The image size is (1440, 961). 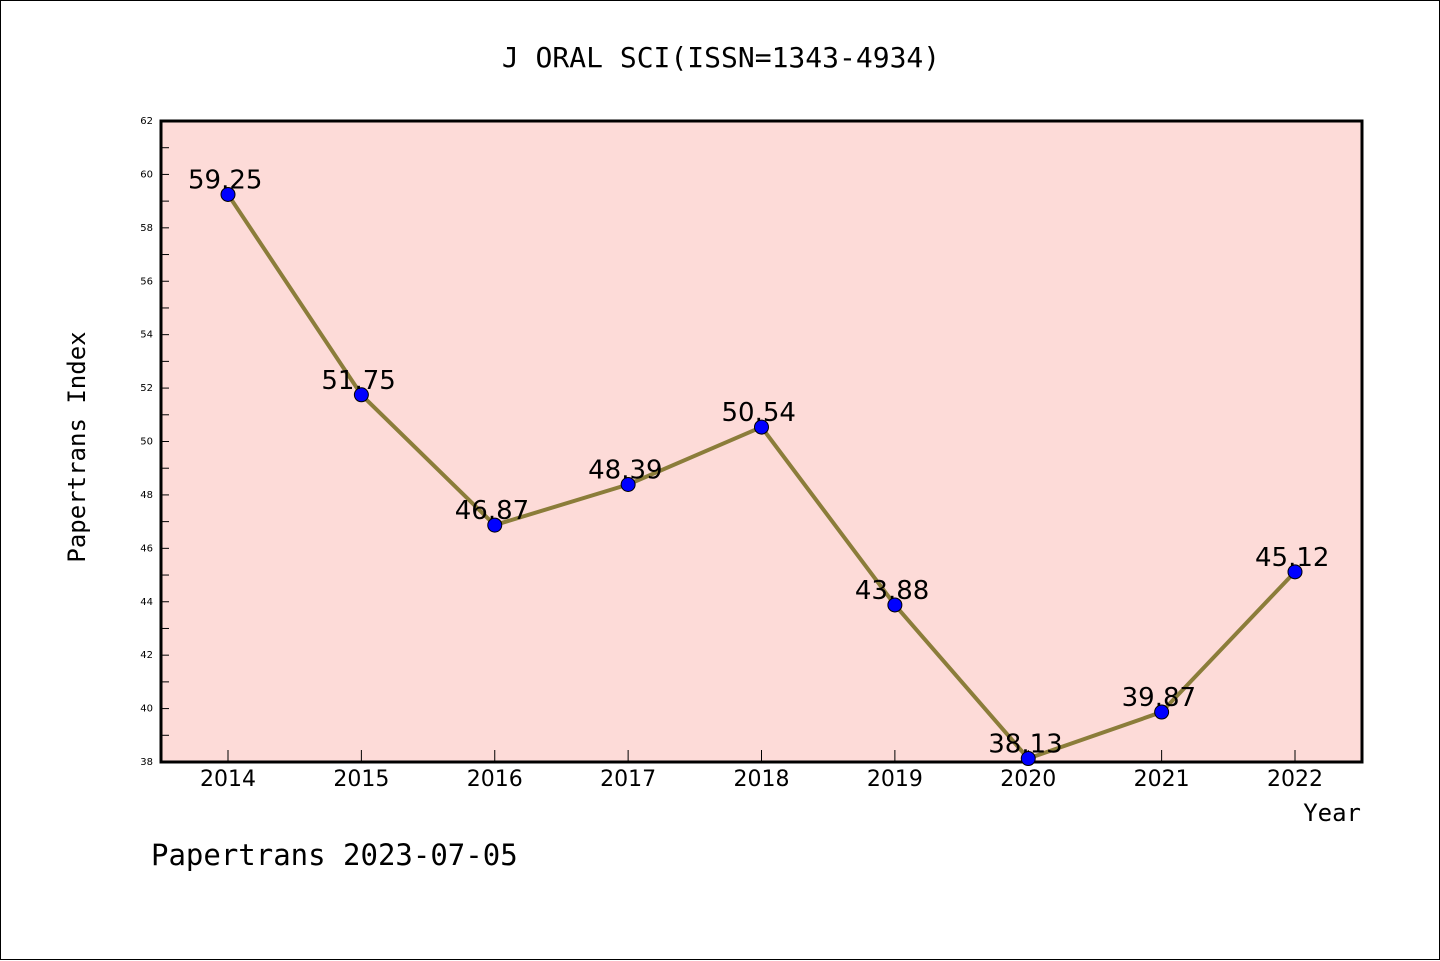 What do you see at coordinates (358, 381) in the screenshot?
I see `data-label: 51.75` at bounding box center [358, 381].